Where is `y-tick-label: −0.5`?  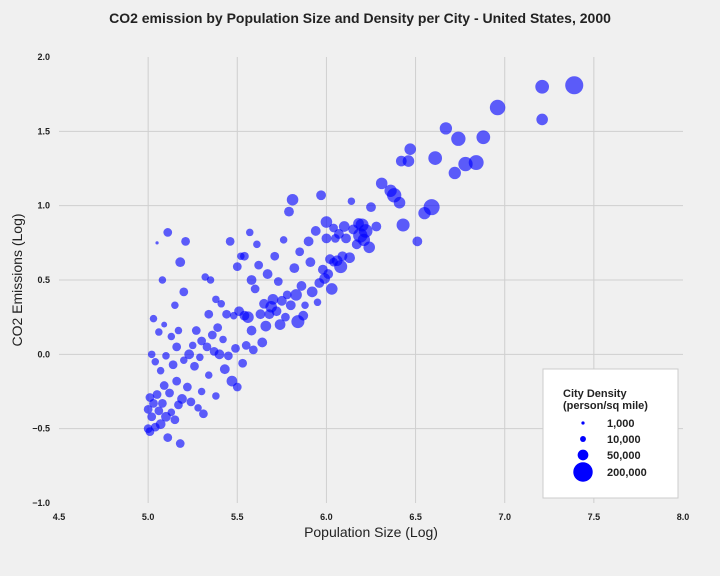 y-tick-label: −0.5 is located at coordinates (41, 429).